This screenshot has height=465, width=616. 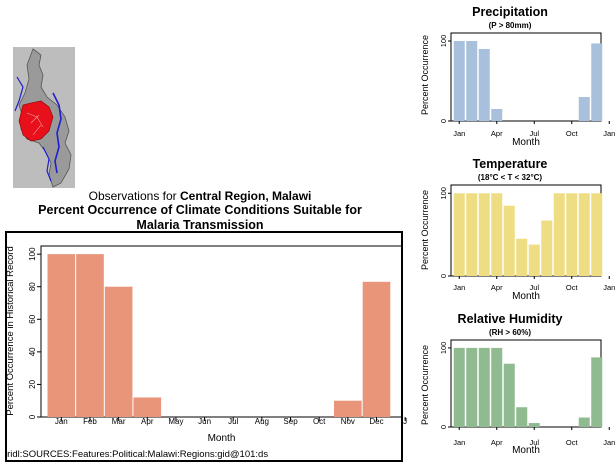 I want to click on humidity-ytick-label-0: 0, so click(x=443, y=427).